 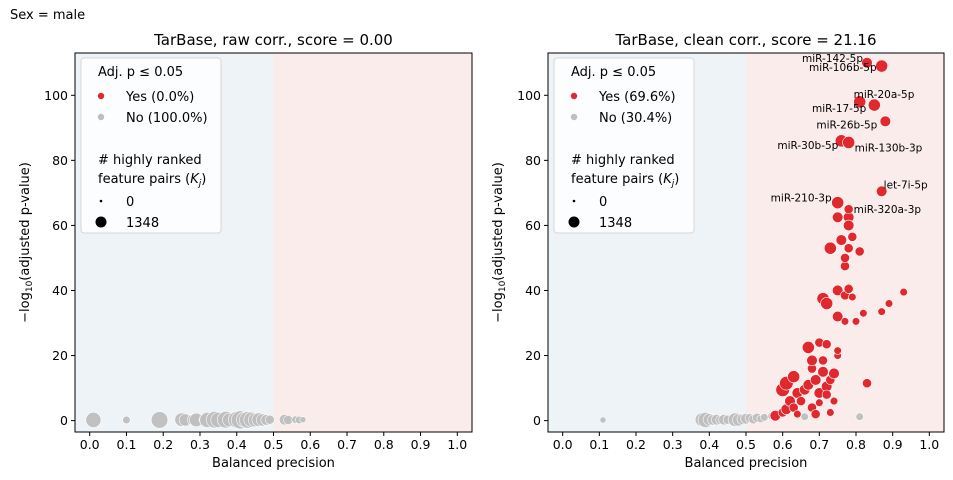 What do you see at coordinates (709, 444) in the screenshot?
I see `x-tick-label: 0.4` at bounding box center [709, 444].